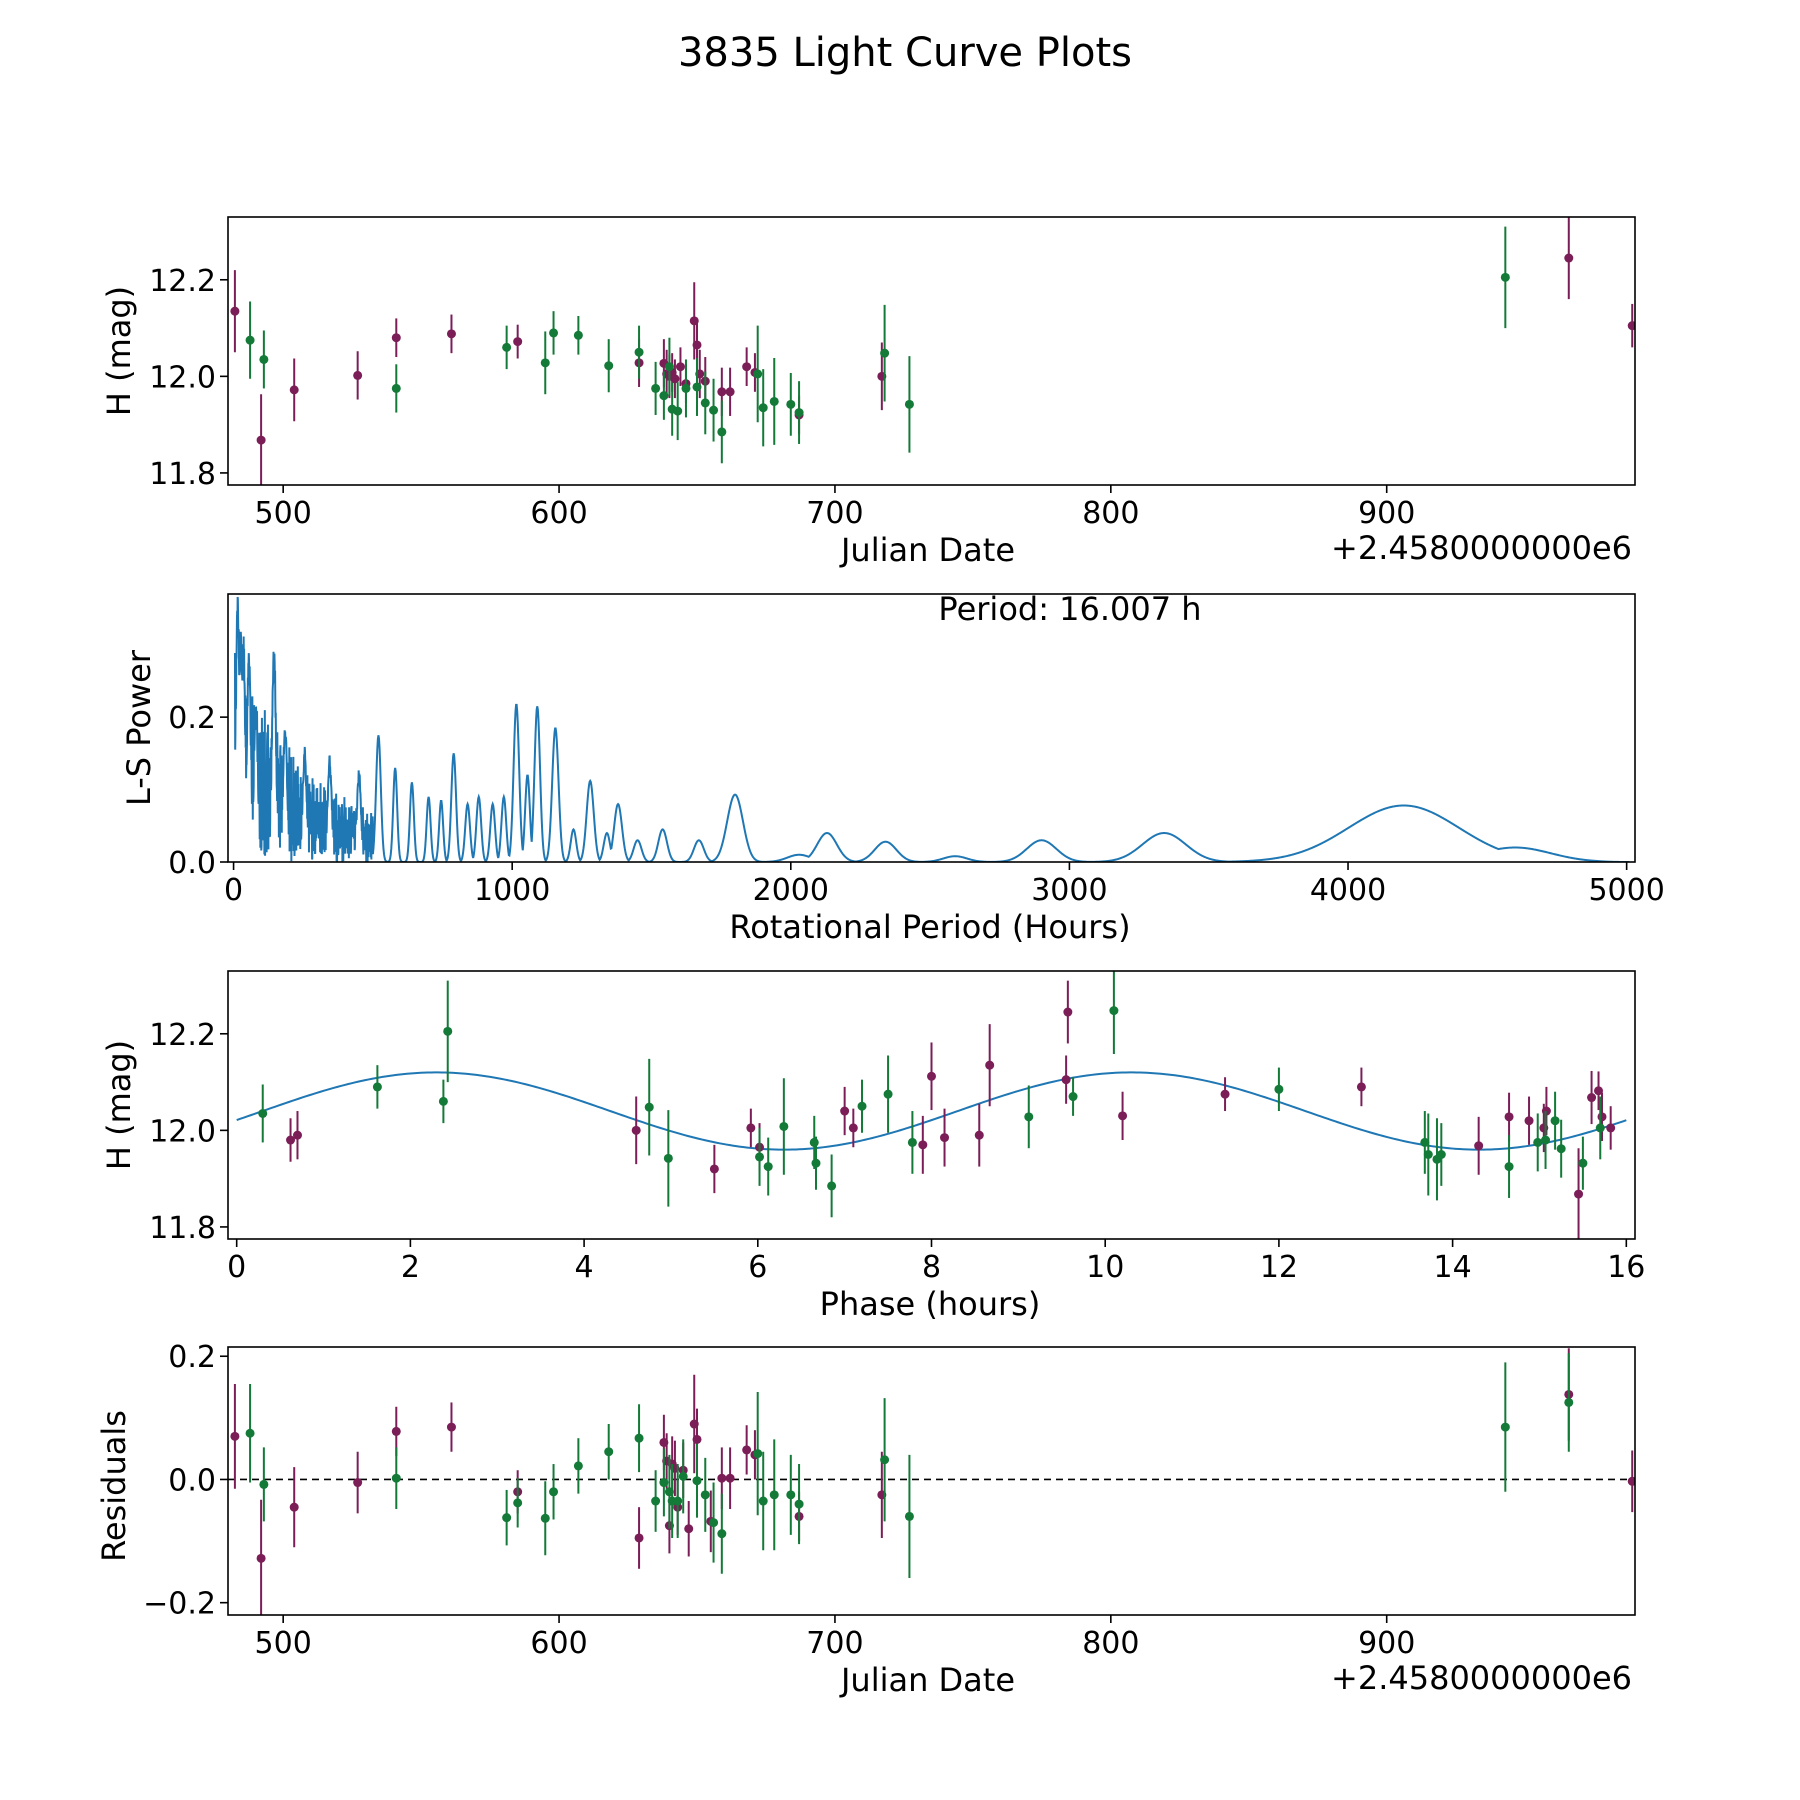 The image size is (1800, 1800). Describe the element at coordinates (182, 474) in the screenshot. I see `y-tick-label: 11.8` at that location.